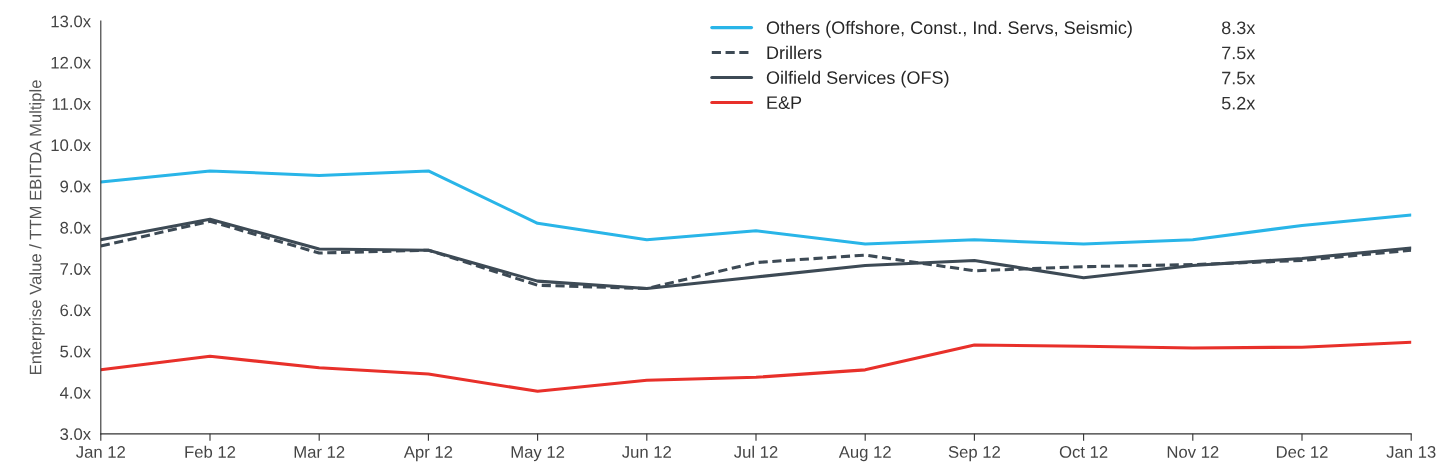 Image resolution: width=1440 pixels, height=469 pixels. I want to click on legend-label: E&P, so click(784, 102).